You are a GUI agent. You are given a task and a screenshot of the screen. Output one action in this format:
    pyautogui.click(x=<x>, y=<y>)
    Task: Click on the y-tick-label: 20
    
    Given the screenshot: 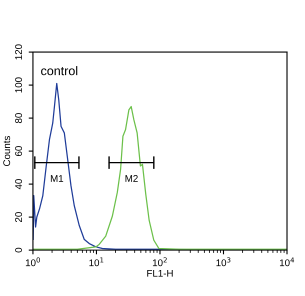 What is the action you would take?
    pyautogui.click(x=18, y=217)
    